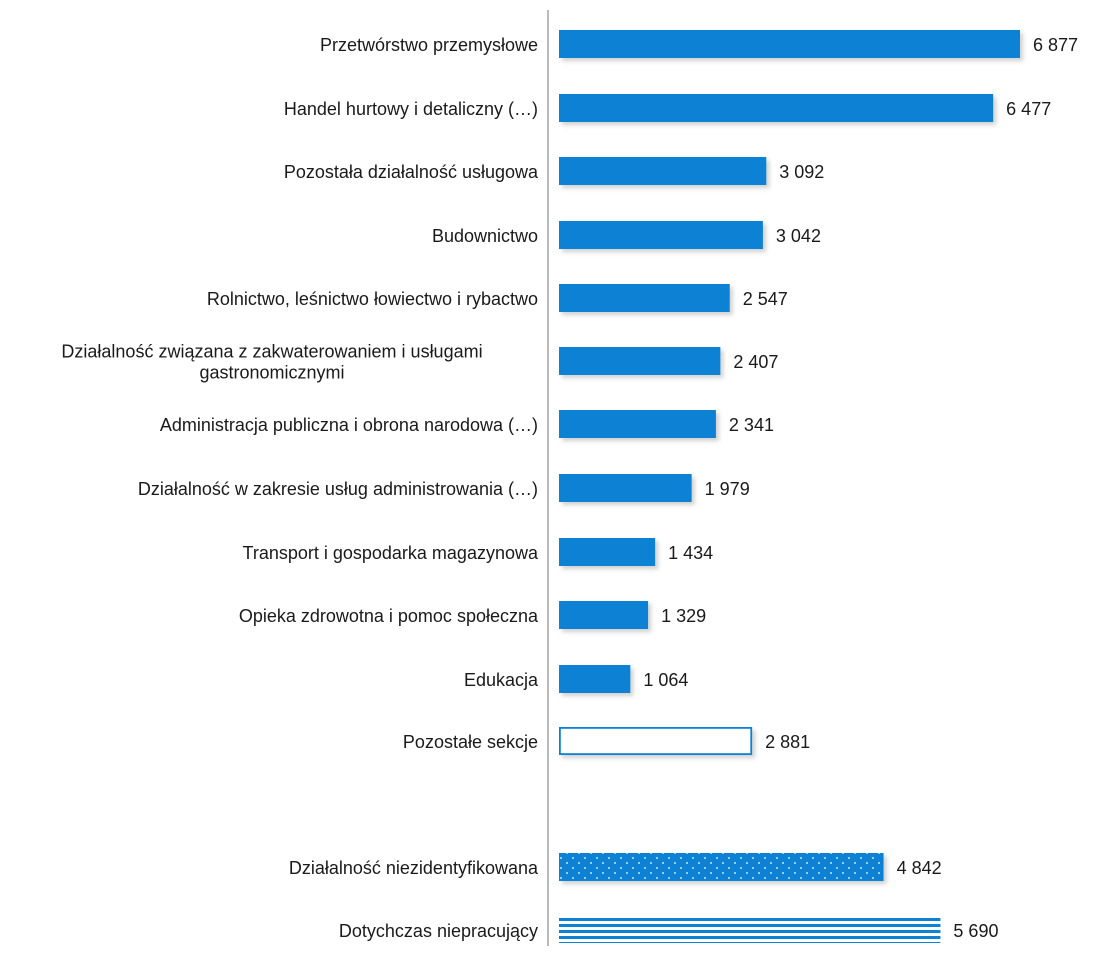 This screenshot has width=1096, height=956. I want to click on category-label: Dotychczas niepracujący, so click(438, 931).